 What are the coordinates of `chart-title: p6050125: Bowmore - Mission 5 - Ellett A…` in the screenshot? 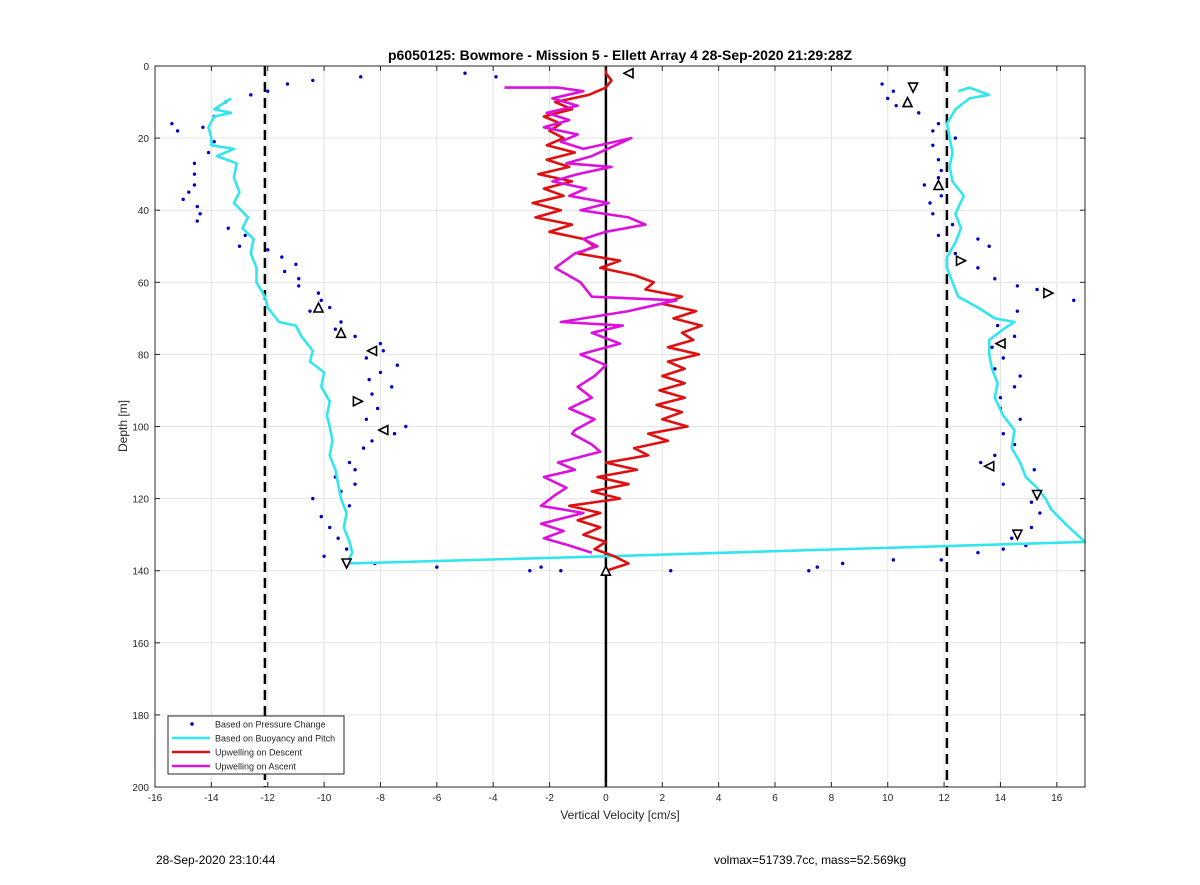 It's located at (620, 55).